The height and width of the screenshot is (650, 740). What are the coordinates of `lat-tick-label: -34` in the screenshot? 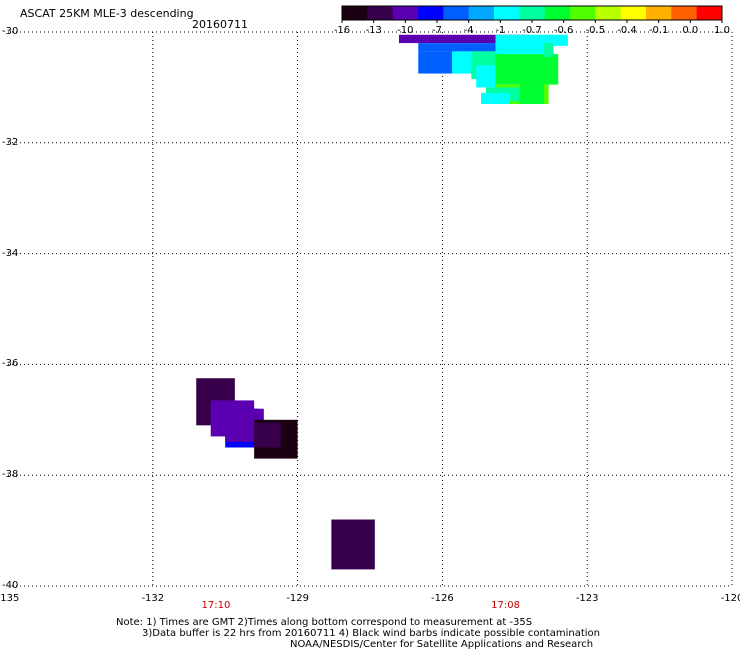 It's located at (10, 253).